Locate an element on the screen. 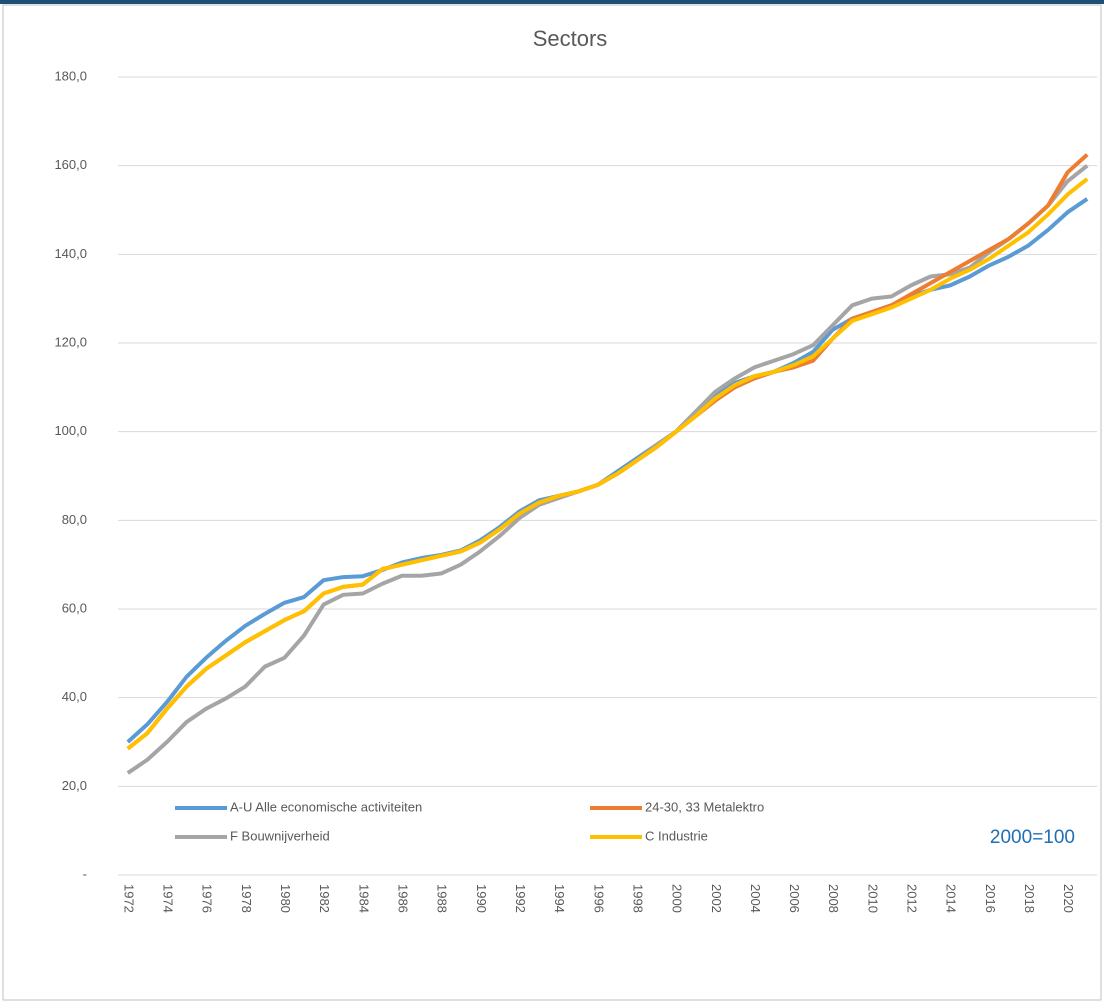 Image resolution: width=1104 pixels, height=1008 pixels. x-tick-label: 1996 is located at coordinates (598, 898).